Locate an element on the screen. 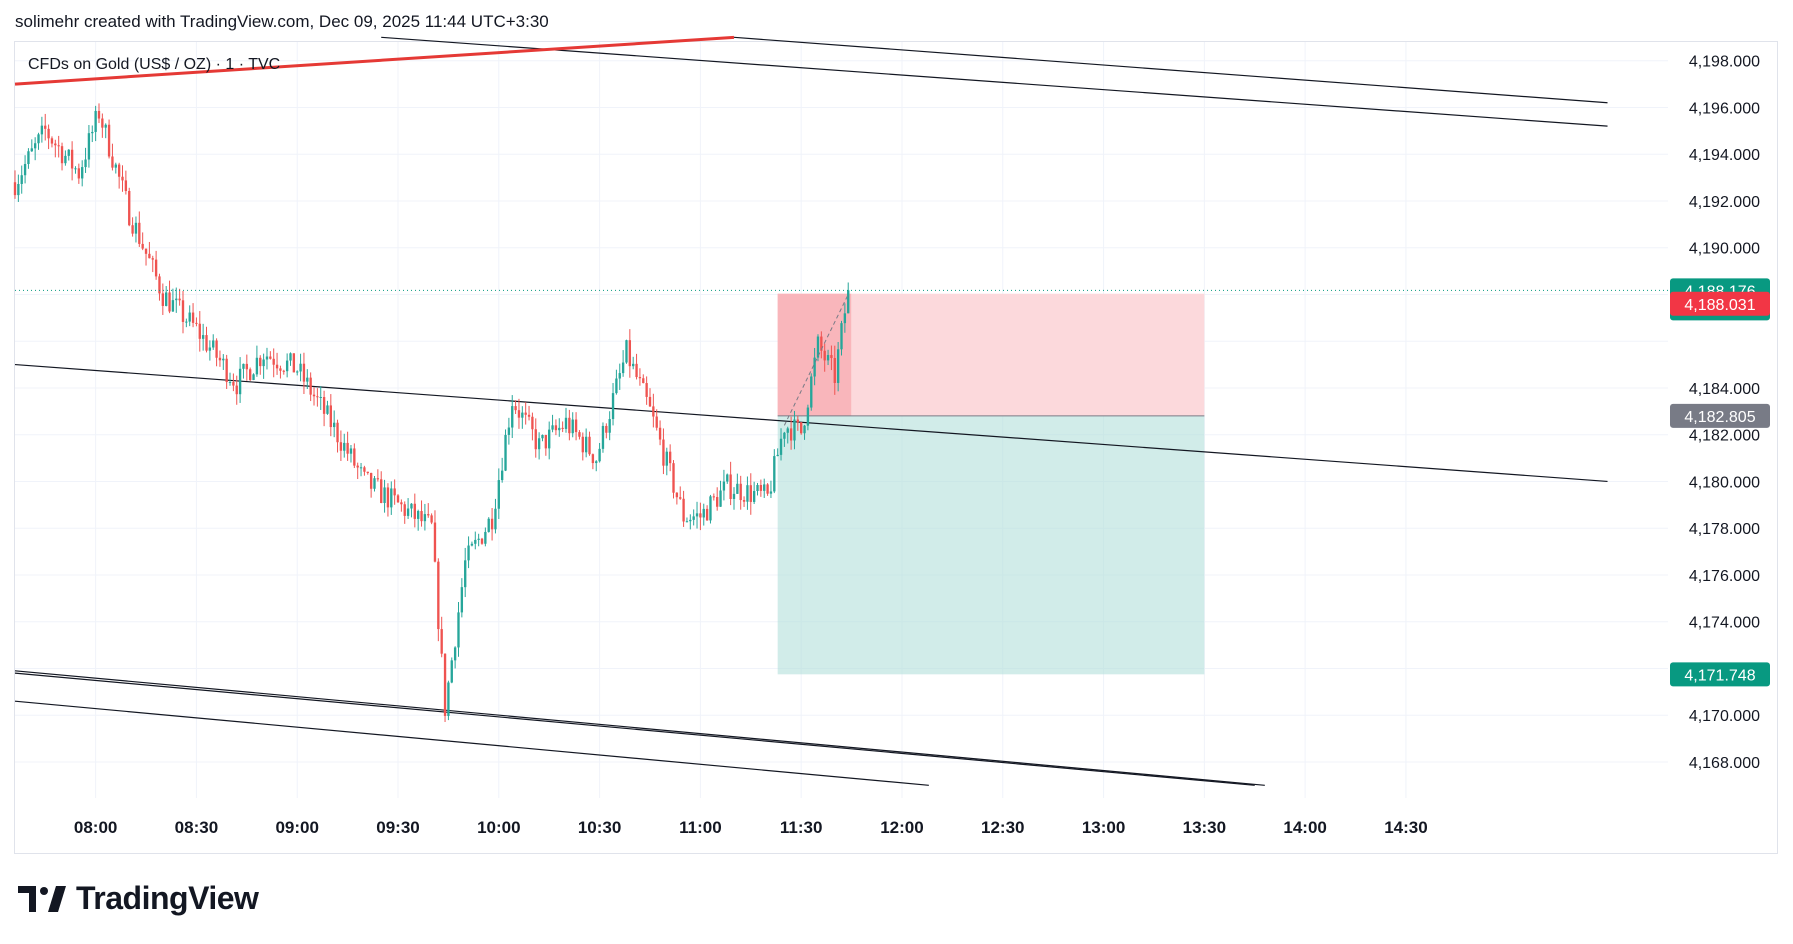  stop-price-label: 4,188.031 is located at coordinates (1720, 303).